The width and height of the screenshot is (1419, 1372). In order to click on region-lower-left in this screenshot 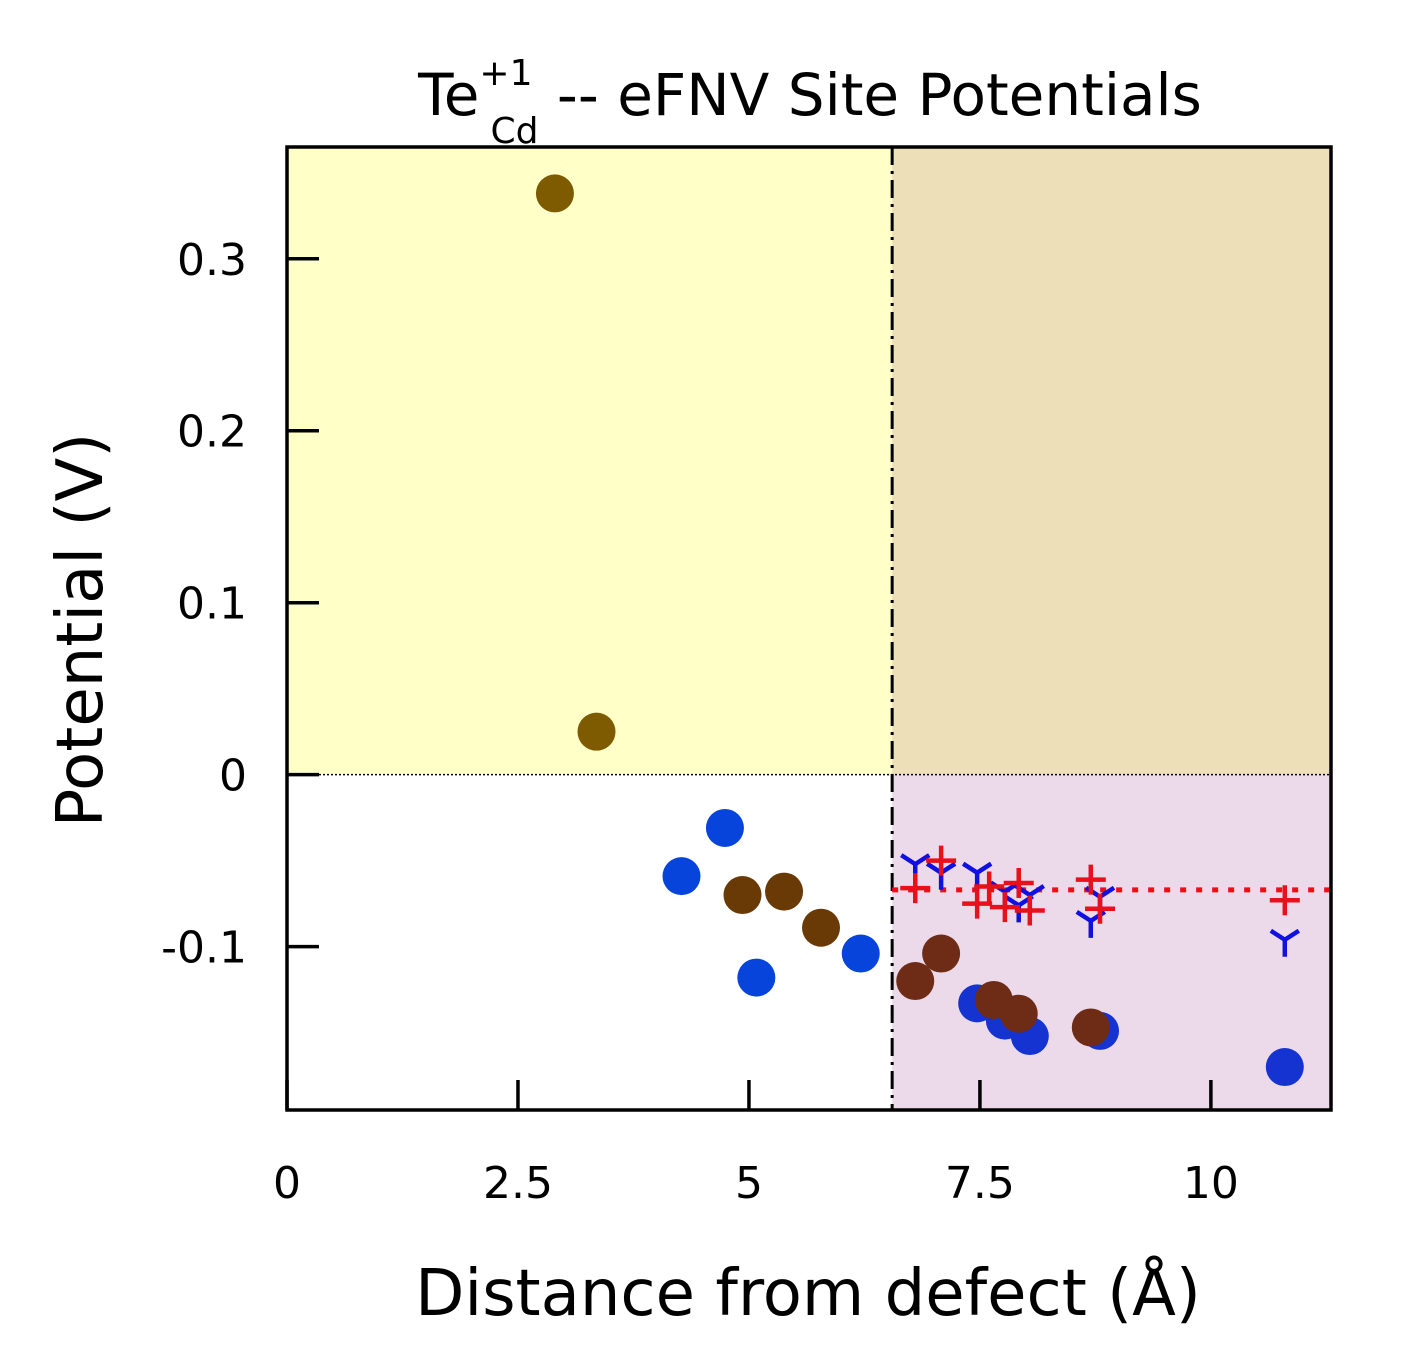, I will do `click(590, 942)`.